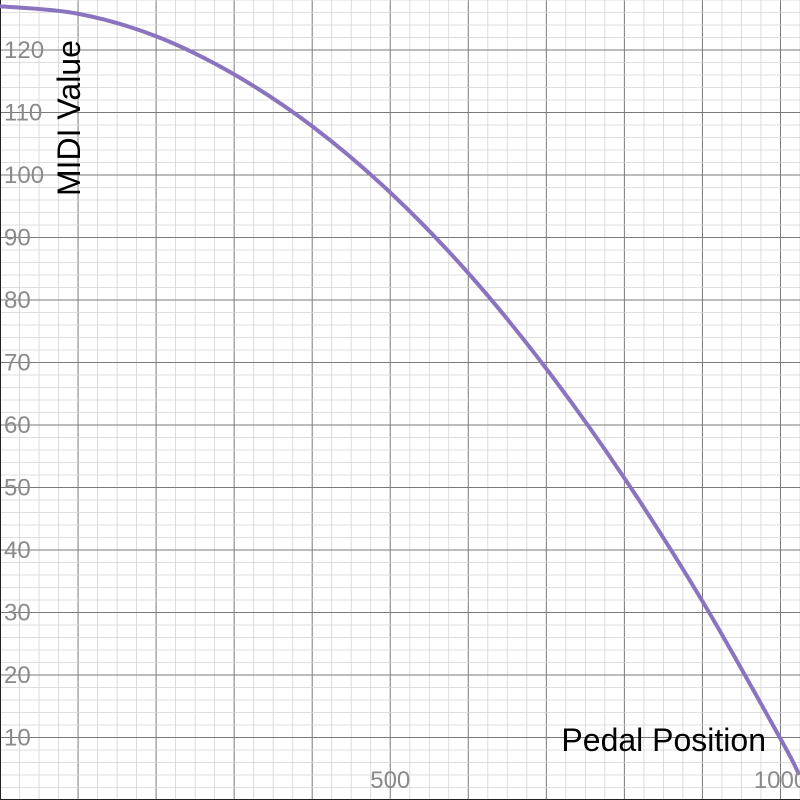  Describe the element at coordinates (390, 780) in the screenshot. I see `x-tick-label: 500` at that location.